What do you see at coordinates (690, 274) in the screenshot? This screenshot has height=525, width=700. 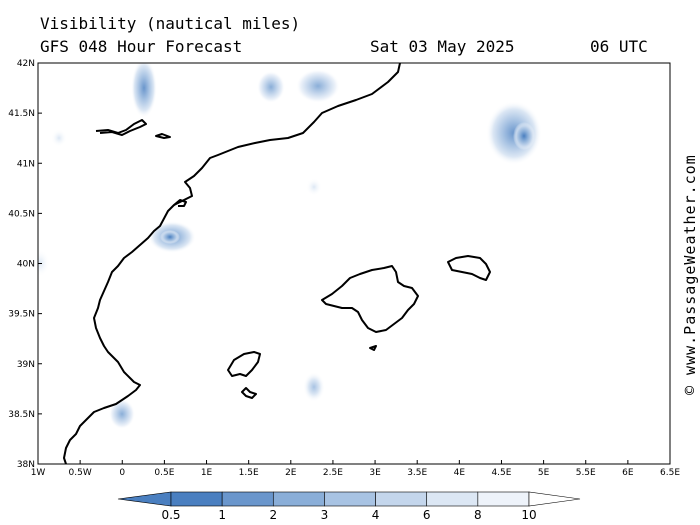 I see `credit-text: © www.PassageWeather.com` at bounding box center [690, 274].